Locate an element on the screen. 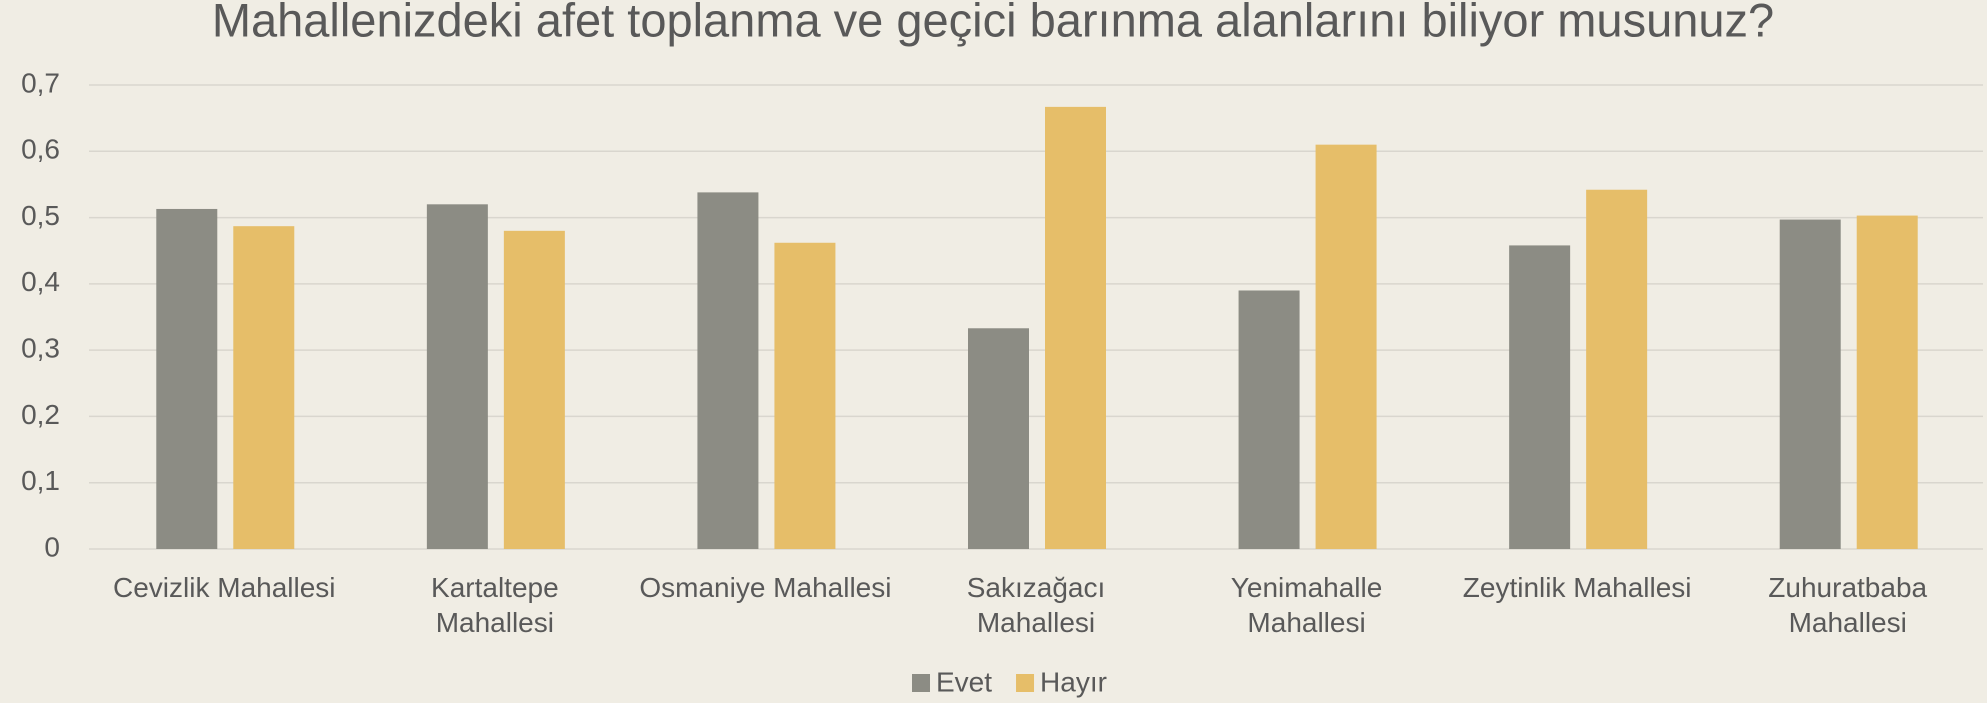  y-tick-label: 0,4 is located at coordinates (40, 281).